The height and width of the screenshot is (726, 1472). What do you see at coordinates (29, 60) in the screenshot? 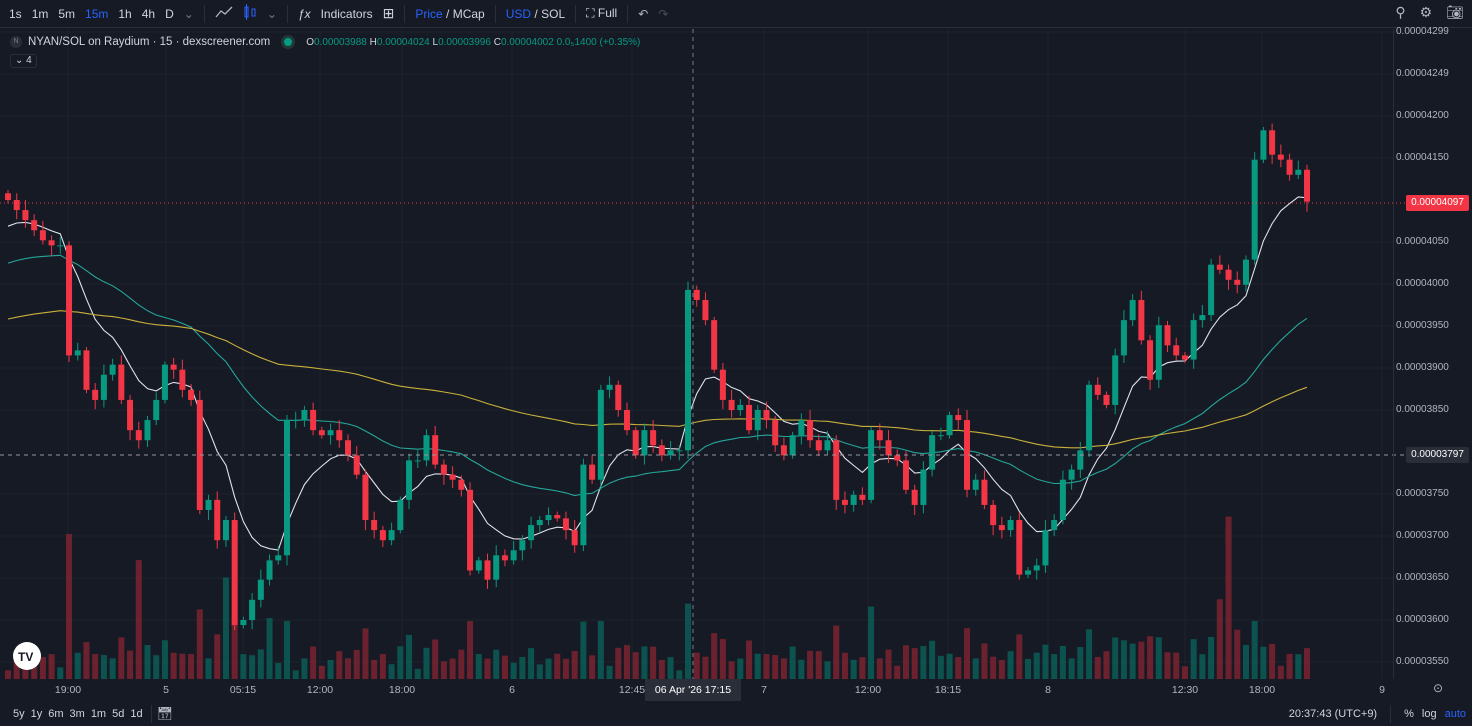
I see `indicators-count: 4` at bounding box center [29, 60].